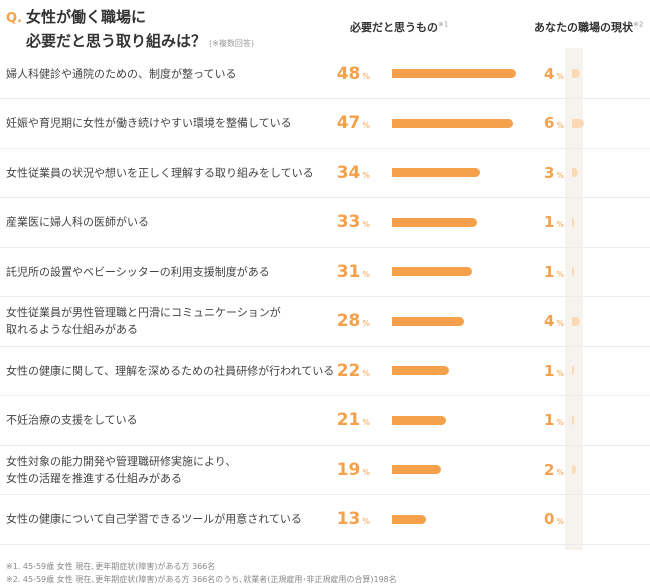  I want to click on need-value-number: 28, so click(348, 321).